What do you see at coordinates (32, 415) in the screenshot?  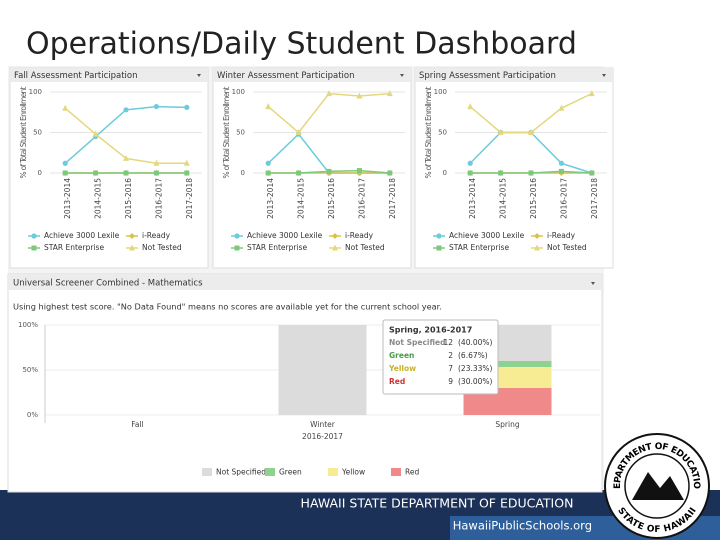 I see `y-tick-label: 0%` at bounding box center [32, 415].